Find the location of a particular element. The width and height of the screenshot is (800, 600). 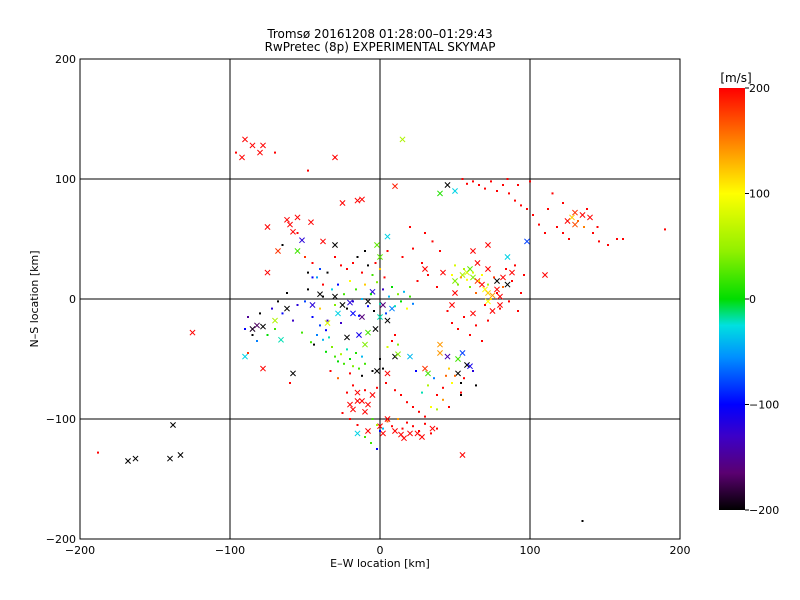

colorbar is located at coordinates (732, 299).